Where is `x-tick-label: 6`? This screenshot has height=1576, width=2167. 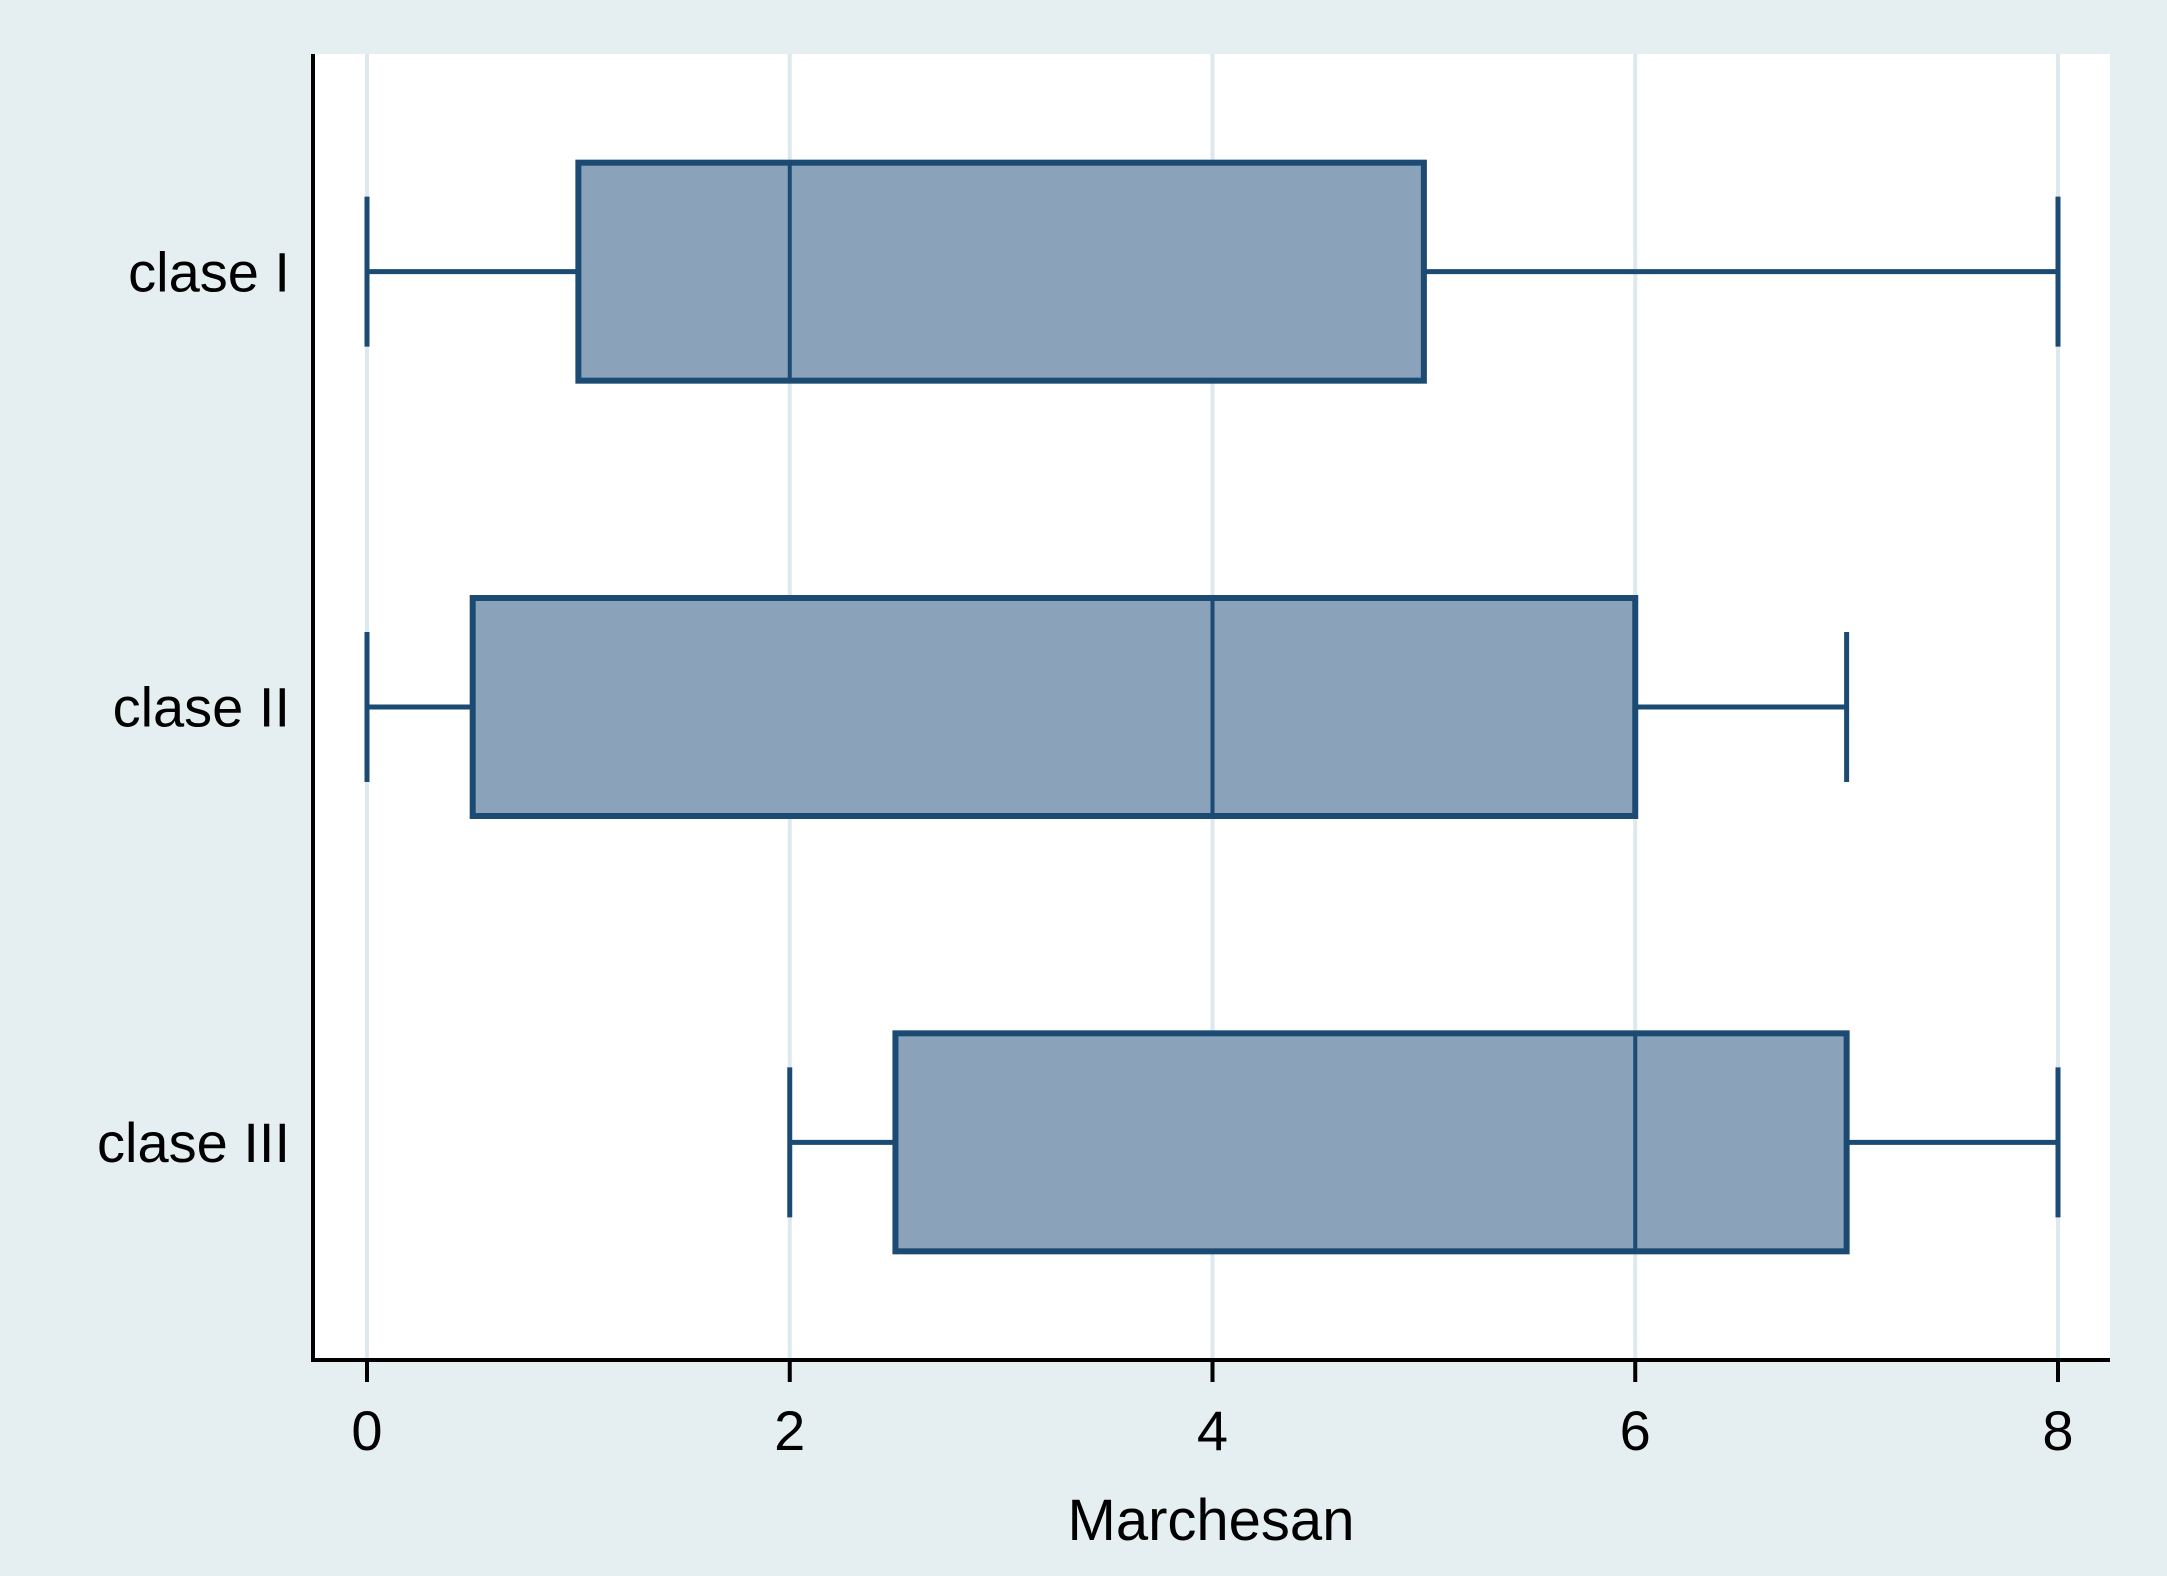 x-tick-label: 6 is located at coordinates (1635, 1430).